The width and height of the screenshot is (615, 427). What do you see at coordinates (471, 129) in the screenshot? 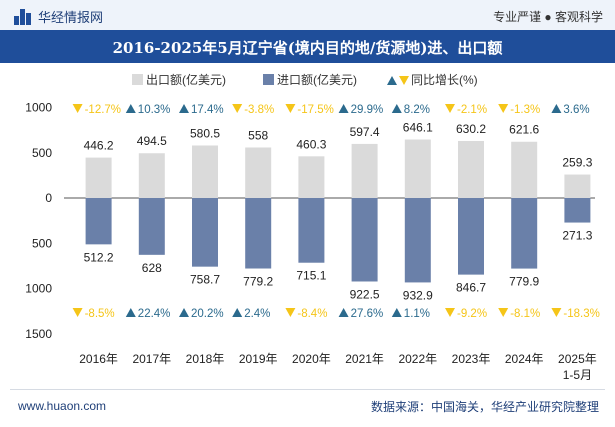
I see `export-value-label: 630.2` at bounding box center [471, 129].